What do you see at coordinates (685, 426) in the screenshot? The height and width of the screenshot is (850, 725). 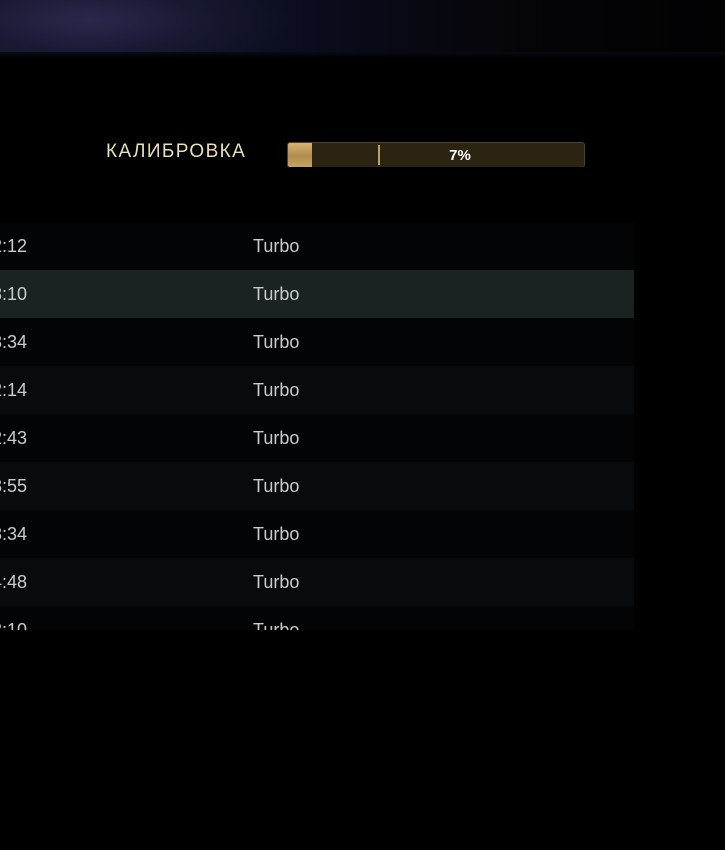 I see `right-empty-pane` at bounding box center [685, 426].